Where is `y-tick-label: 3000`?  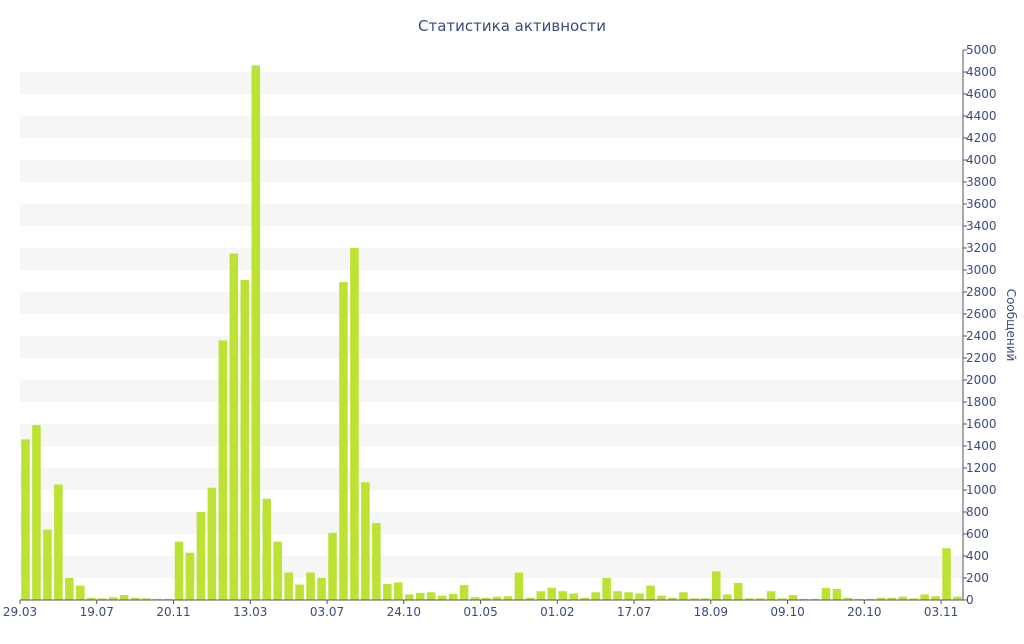 y-tick-label: 3000 is located at coordinates (981, 270).